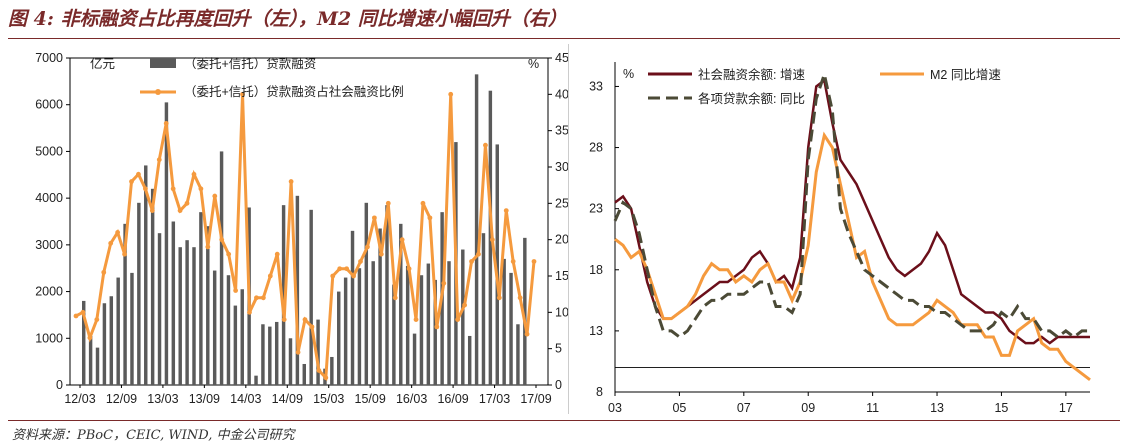 The height and width of the screenshot is (448, 1128). Describe the element at coordinates (561, 94) in the screenshot. I see `right-y-tick-label: 40` at that location.